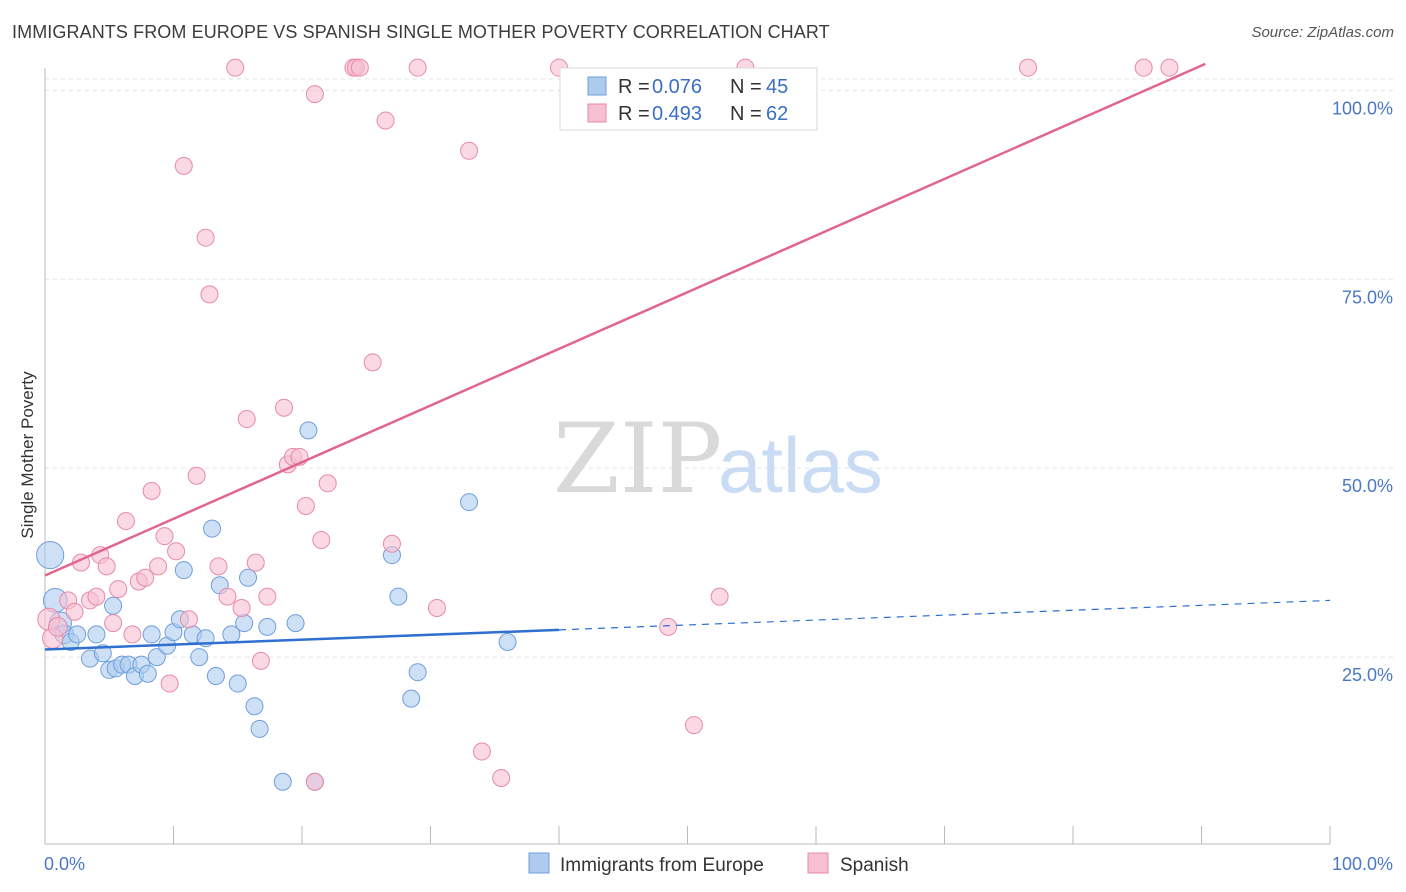 This screenshot has height=892, width=1406. What do you see at coordinates (637, 459) in the screenshot?
I see `watermark-zip: ZIP` at bounding box center [637, 459].